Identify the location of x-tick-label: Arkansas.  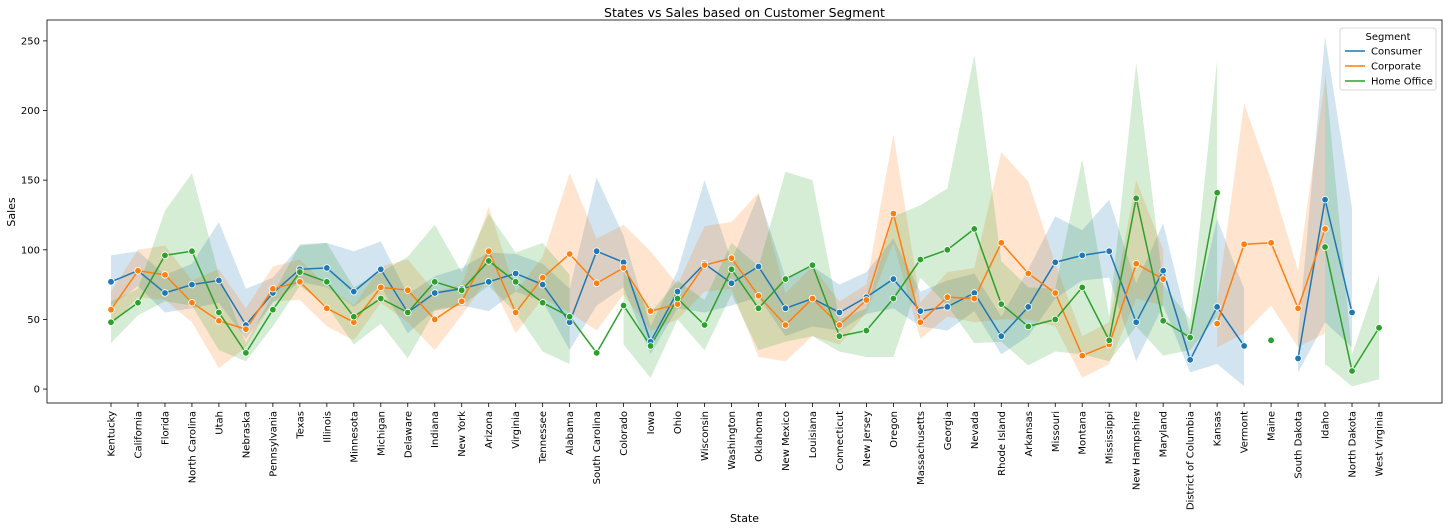
(1029, 434).